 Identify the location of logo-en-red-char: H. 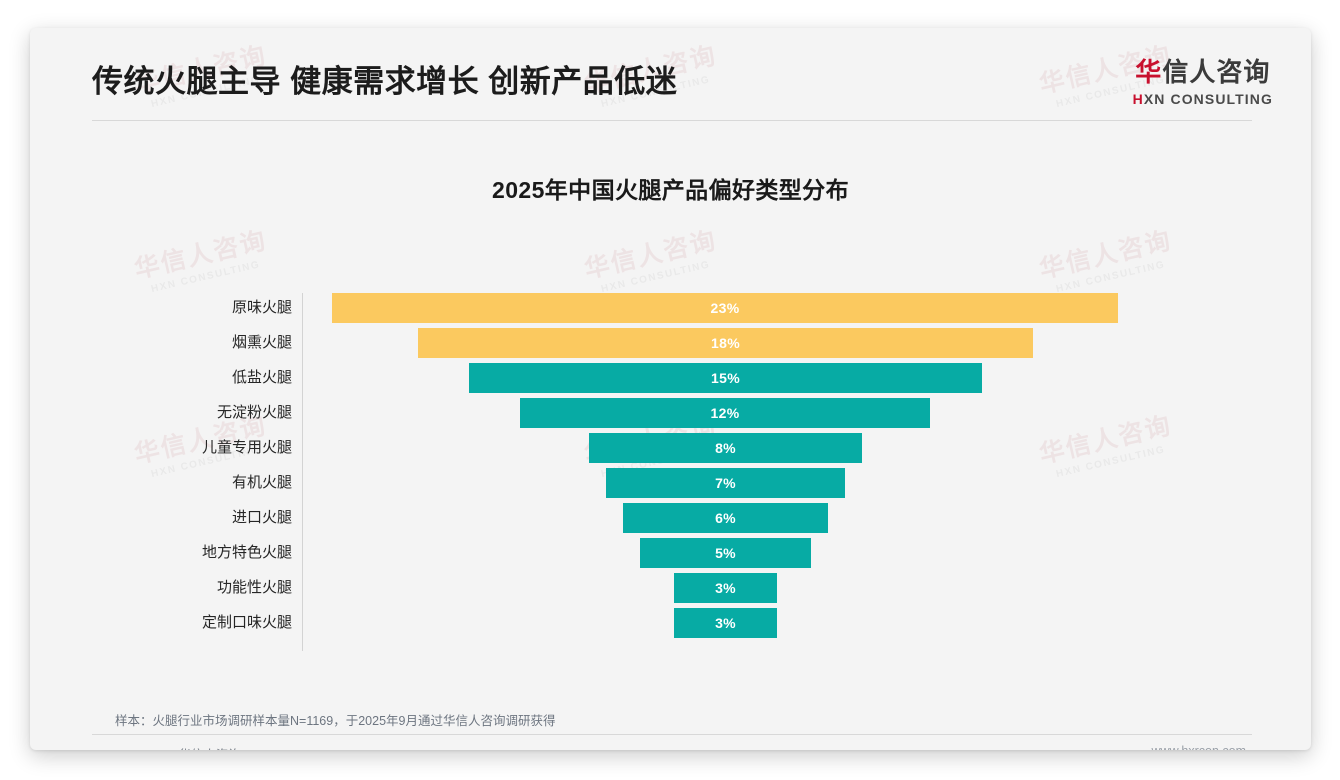
(1138, 99).